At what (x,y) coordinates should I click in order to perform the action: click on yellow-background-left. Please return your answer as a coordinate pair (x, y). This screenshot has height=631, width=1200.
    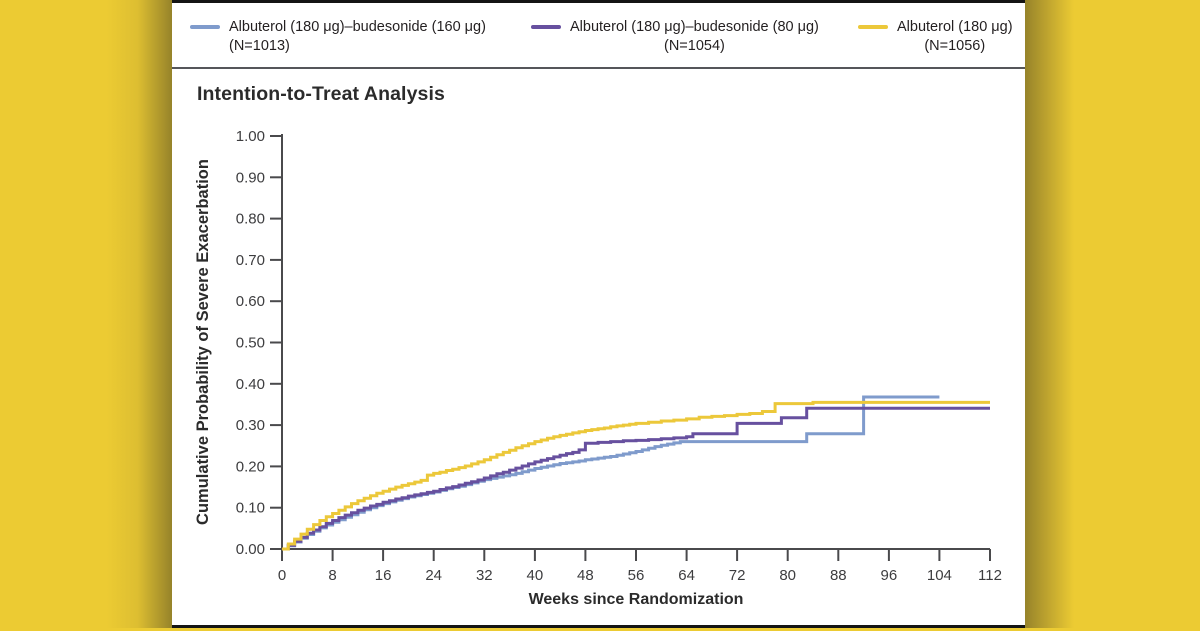
    Looking at the image, I should click on (86, 314).